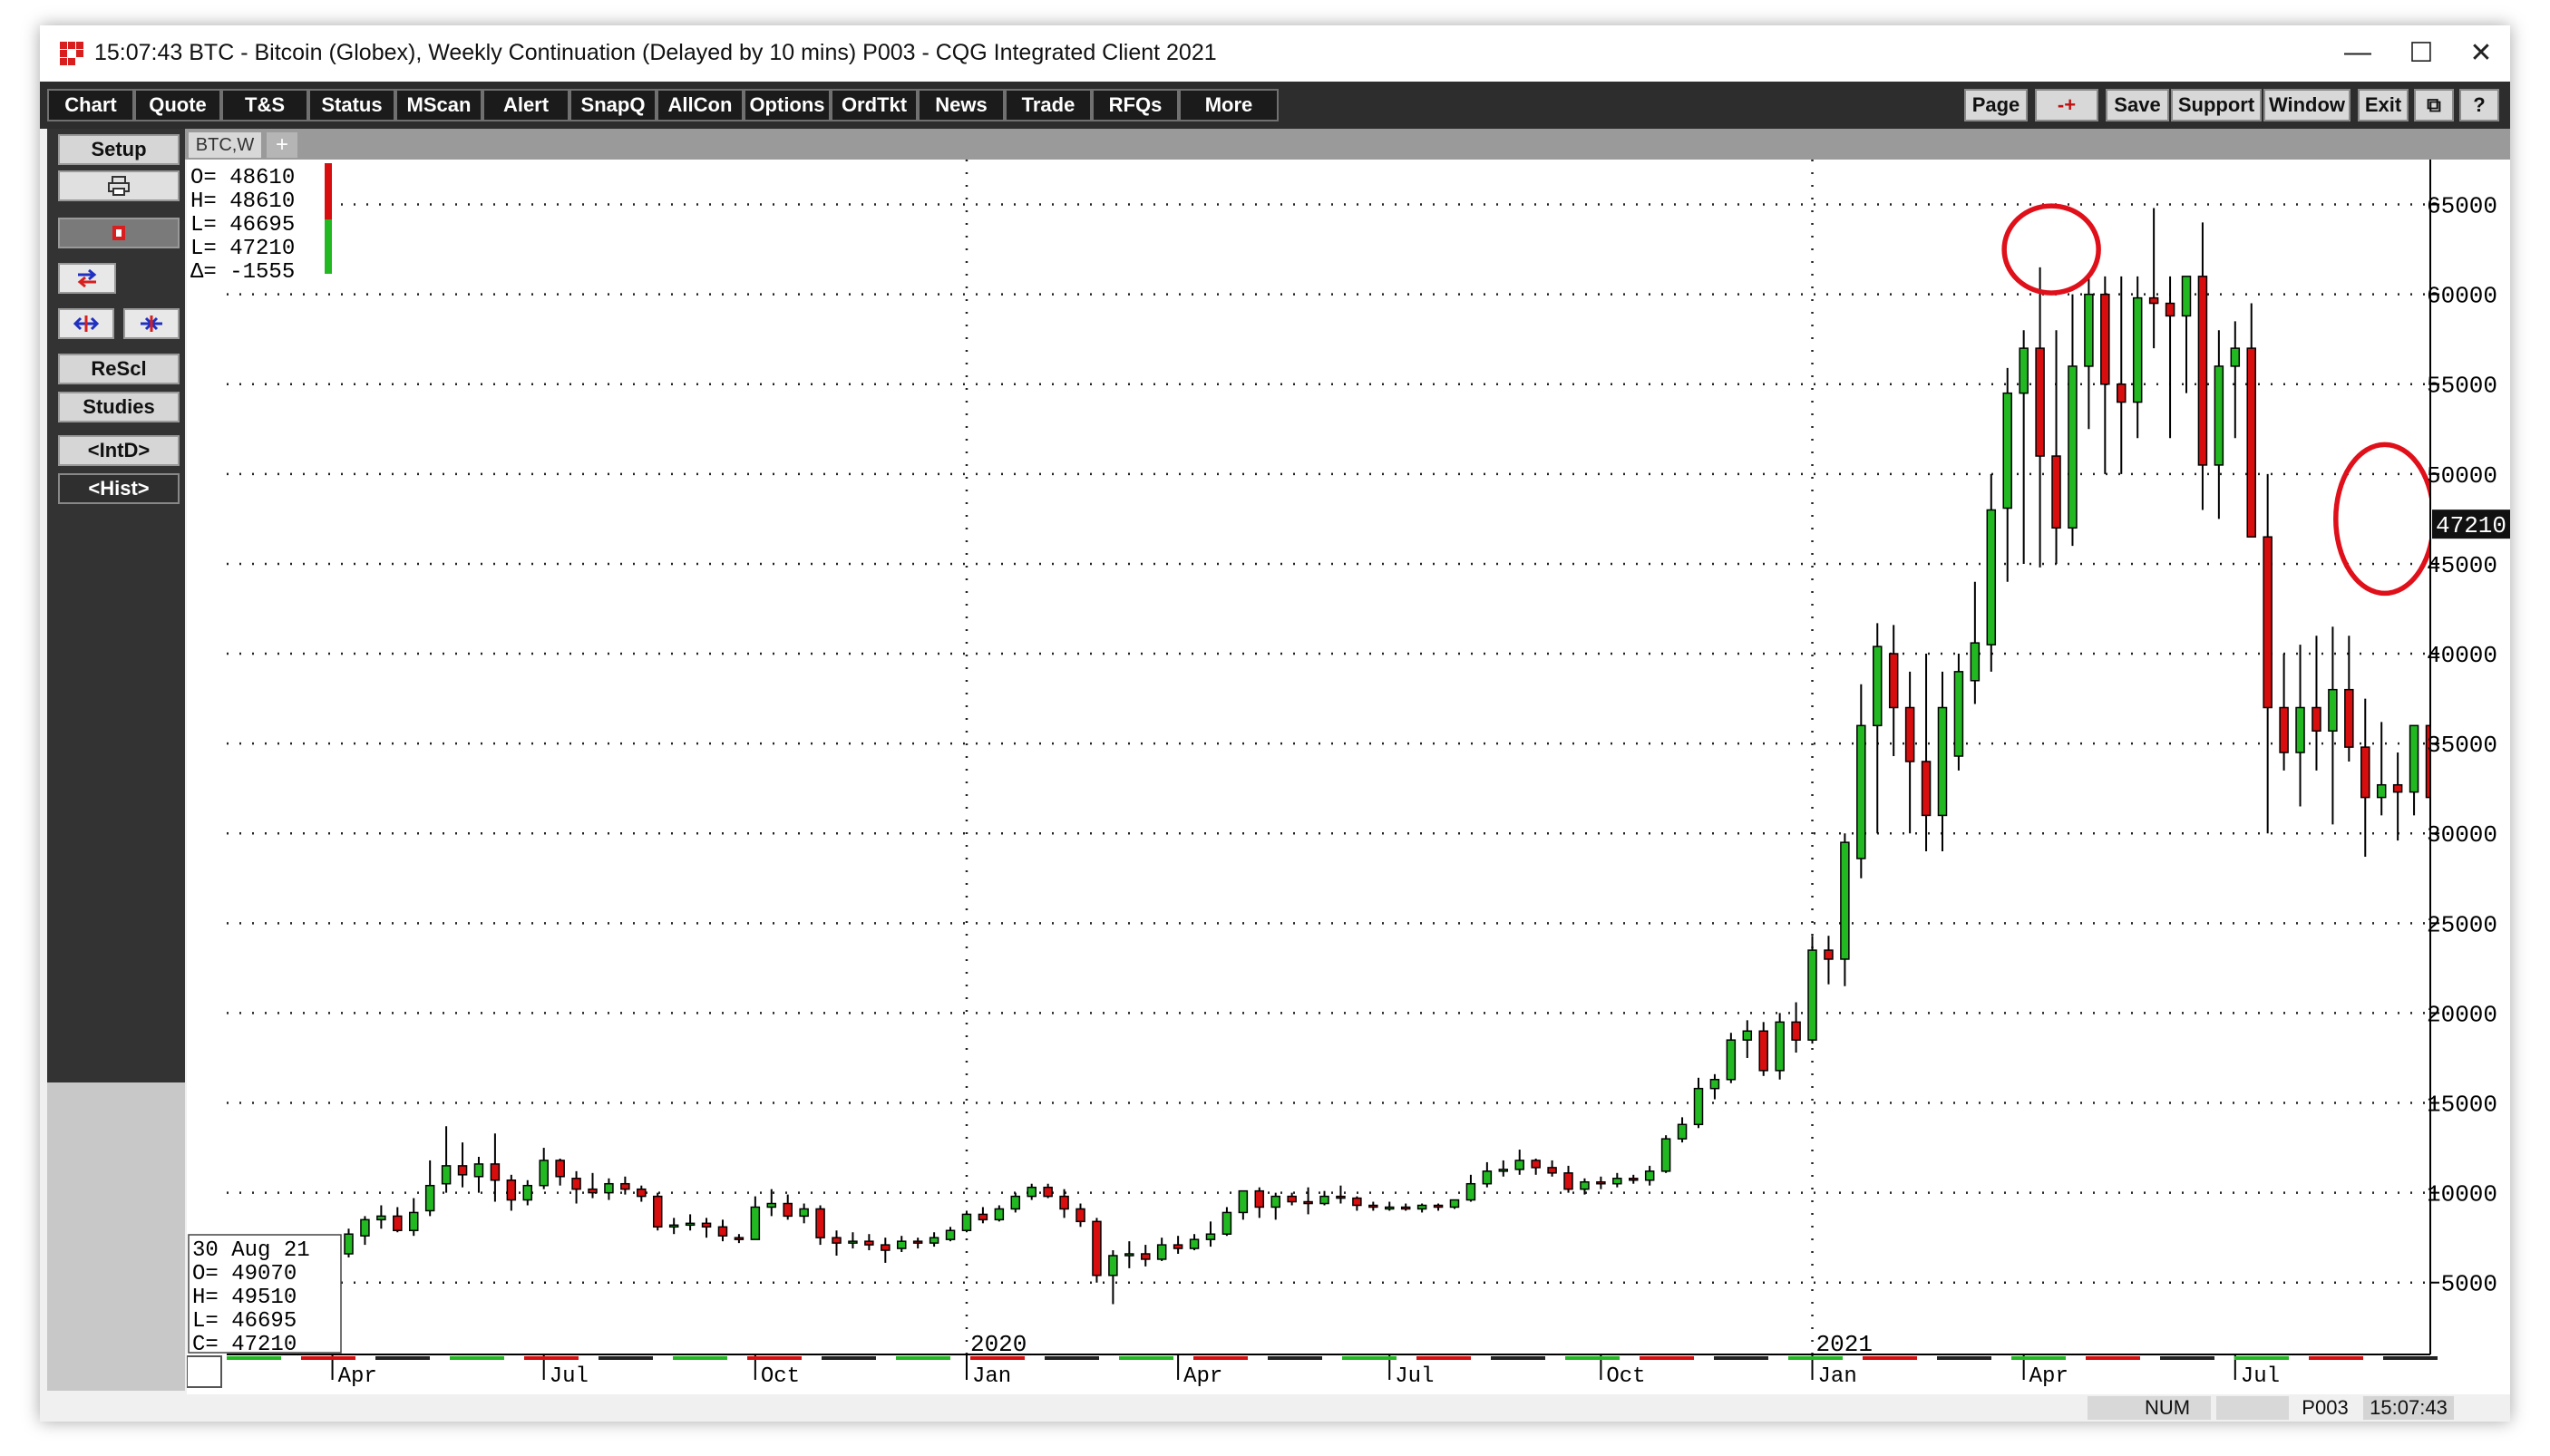  What do you see at coordinates (2479, 105) in the screenshot?
I see `help-button: ?` at bounding box center [2479, 105].